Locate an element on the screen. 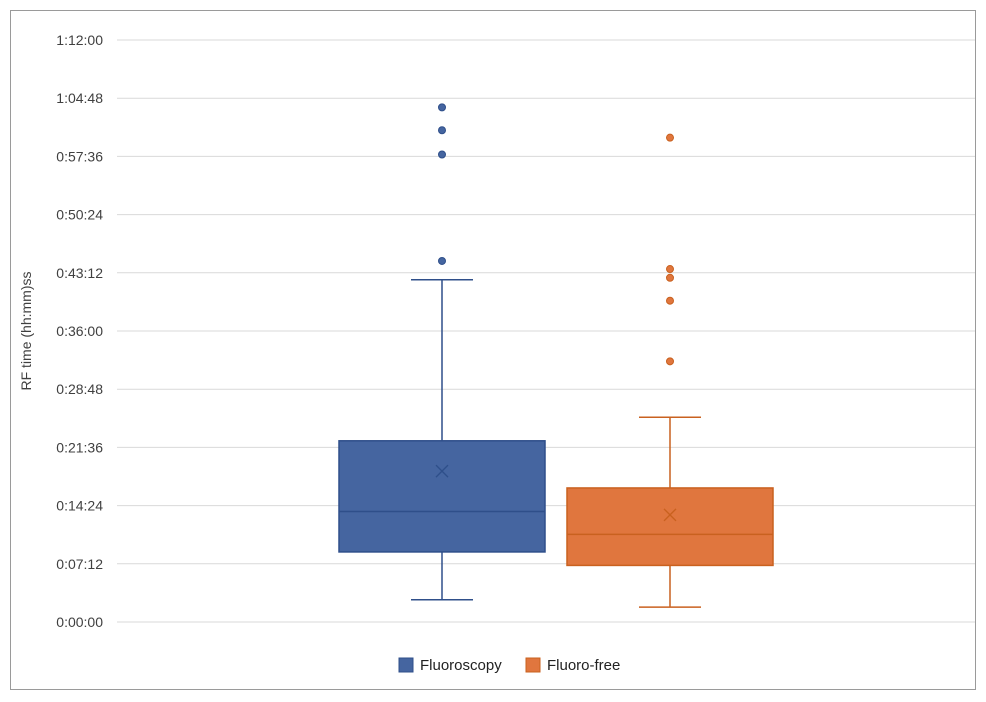 The width and height of the screenshot is (986, 702). legend-label: Fluoroscopy is located at coordinates (461, 665).